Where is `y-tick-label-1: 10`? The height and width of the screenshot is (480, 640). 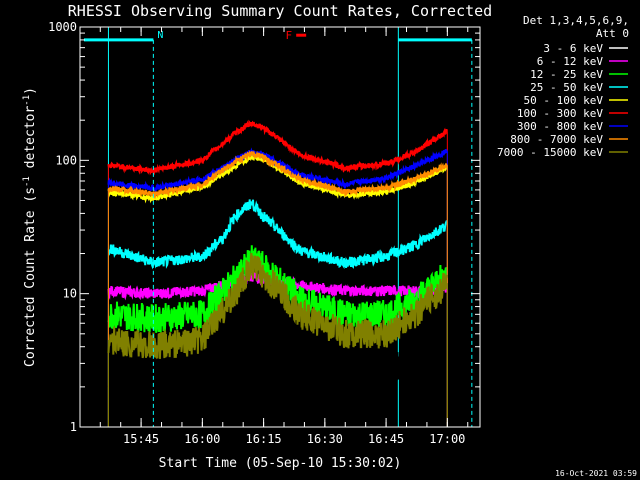
y-tick-label-1: 10 is located at coordinates (70, 294).